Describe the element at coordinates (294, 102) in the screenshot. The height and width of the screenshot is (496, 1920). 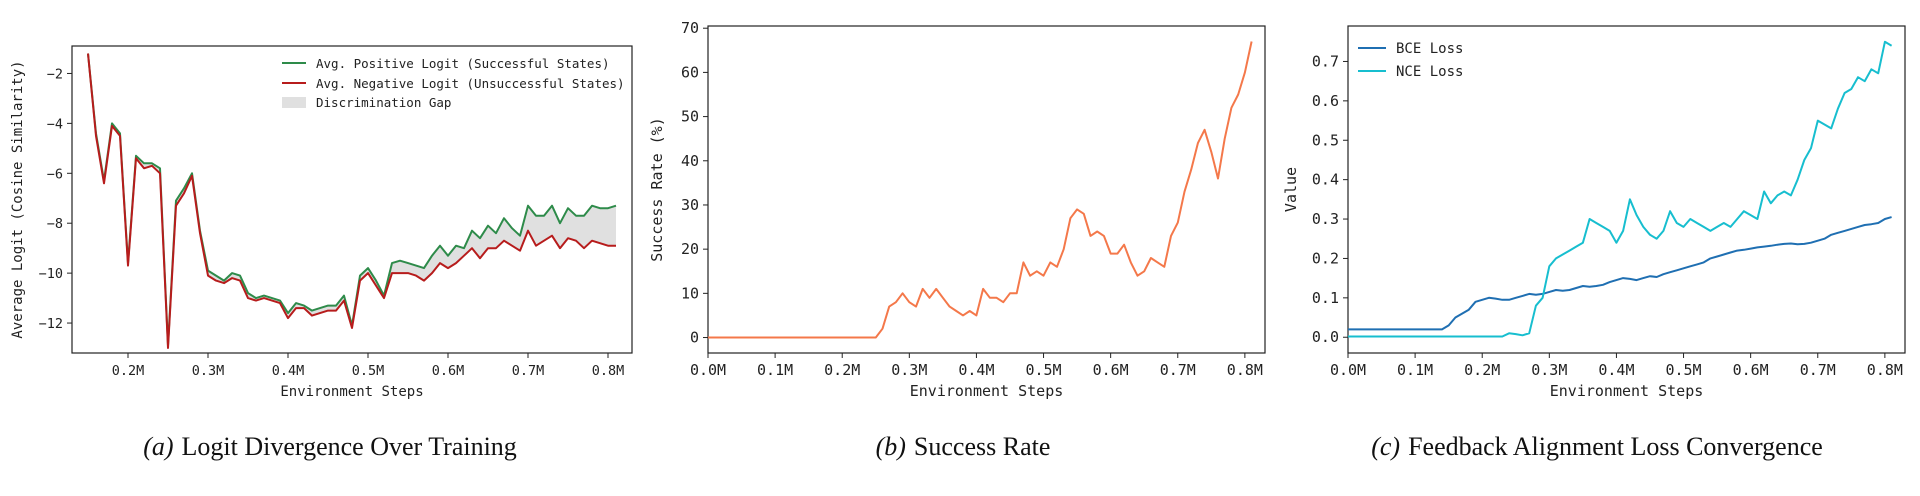
I see `legend-swatch-gap` at that location.